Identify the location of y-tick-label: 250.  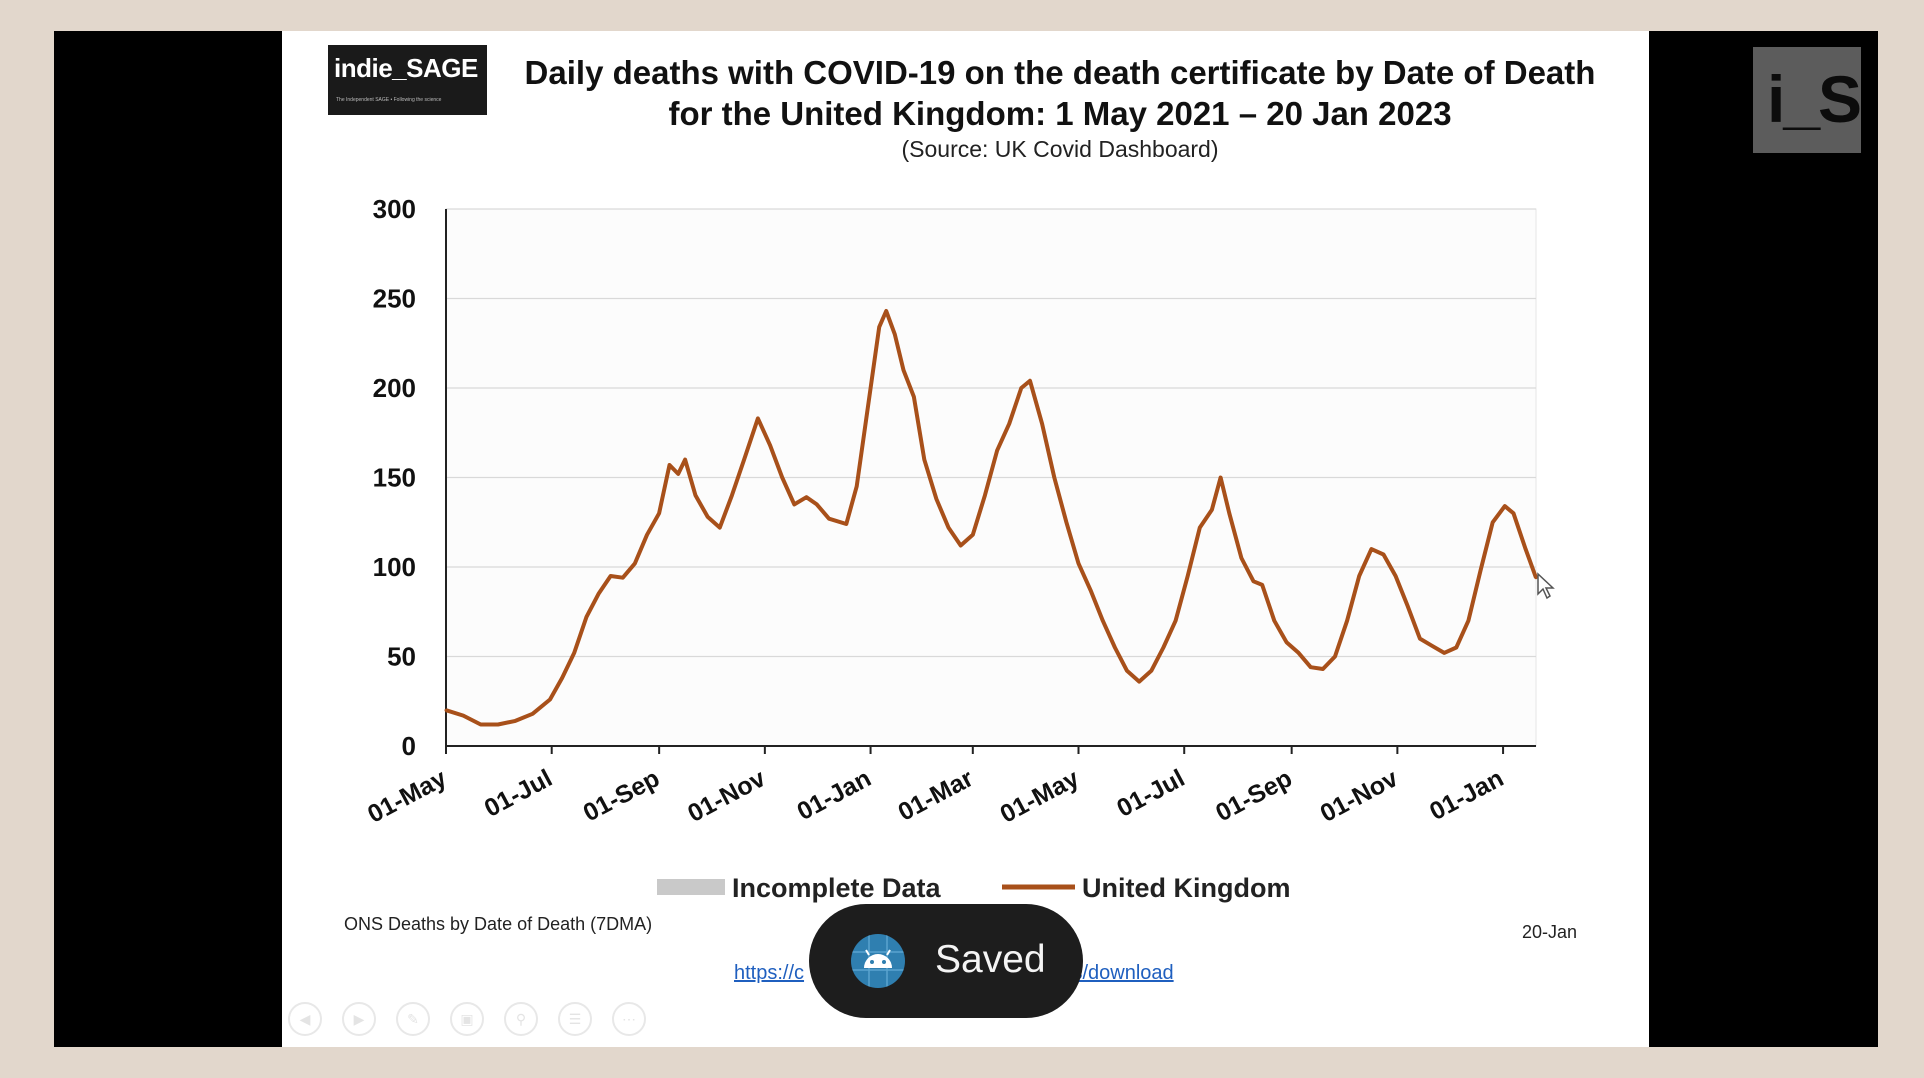
(394, 299).